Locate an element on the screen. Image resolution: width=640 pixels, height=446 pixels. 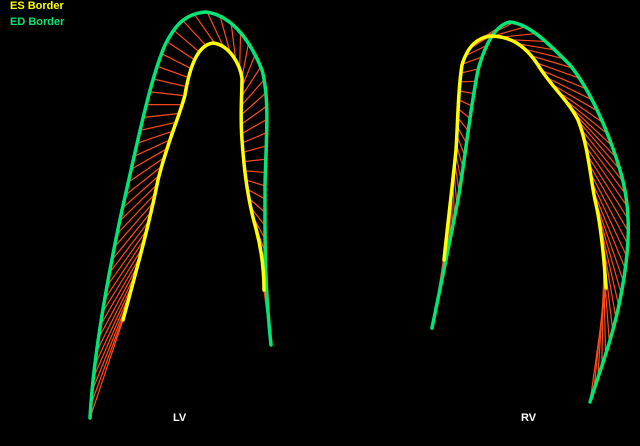
legend-es-border: ES Border is located at coordinates (37, 6).